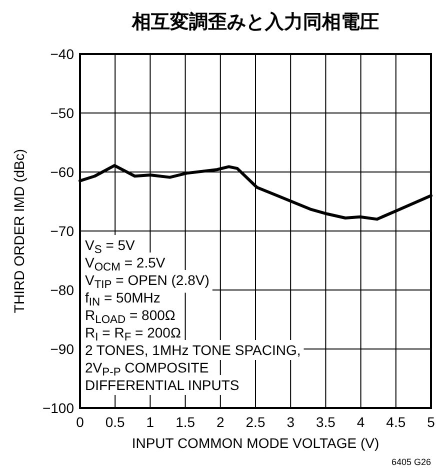 This screenshot has width=438, height=469. What do you see at coordinates (62, 113) in the screenshot?
I see `y-tick-label: −50` at bounding box center [62, 113].